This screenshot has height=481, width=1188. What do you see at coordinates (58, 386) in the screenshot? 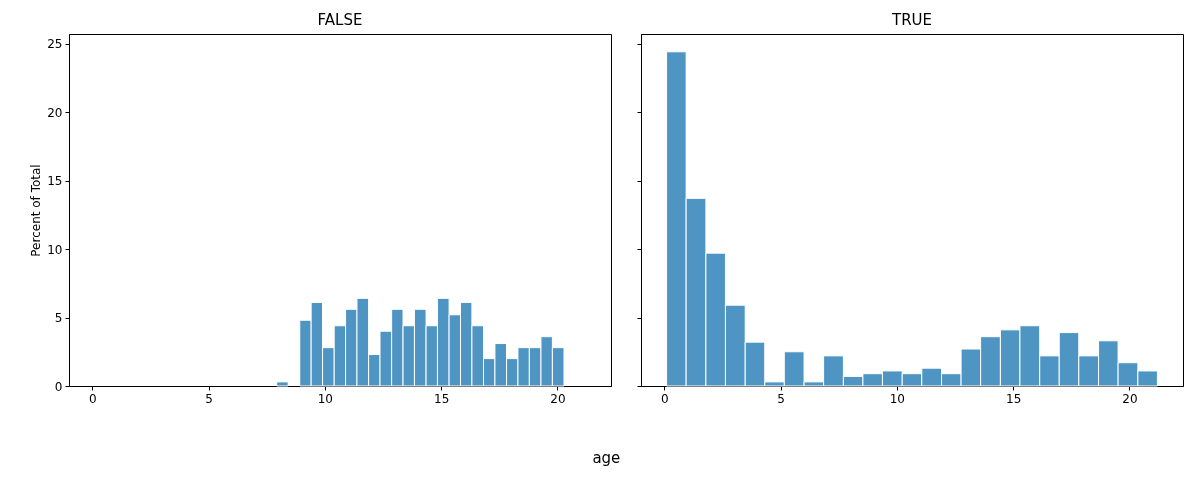
I see `y-tick-label: 0` at bounding box center [58, 386].